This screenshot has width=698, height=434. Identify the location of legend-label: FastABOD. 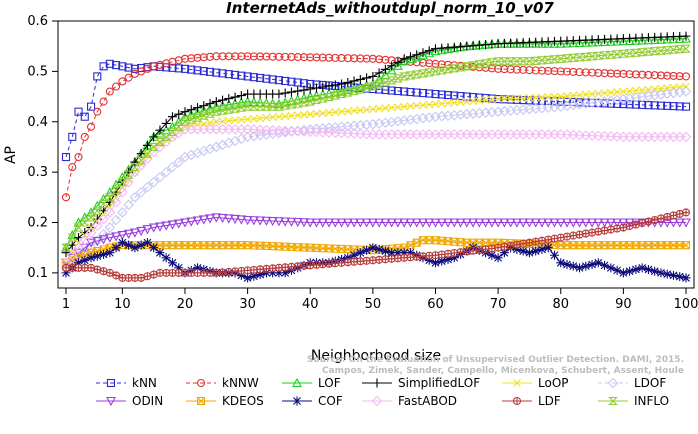
(427, 401).